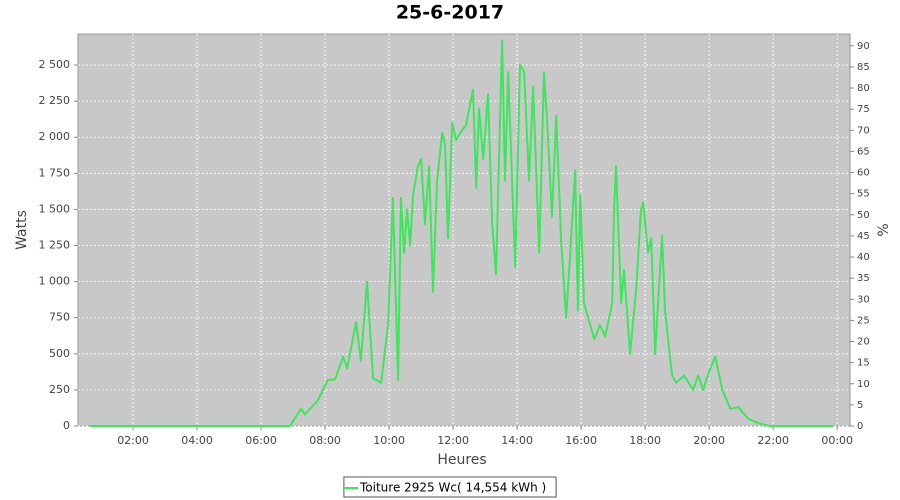 The height and width of the screenshot is (500, 900). I want to click on y-tick-label: 2 500, so click(55, 64).